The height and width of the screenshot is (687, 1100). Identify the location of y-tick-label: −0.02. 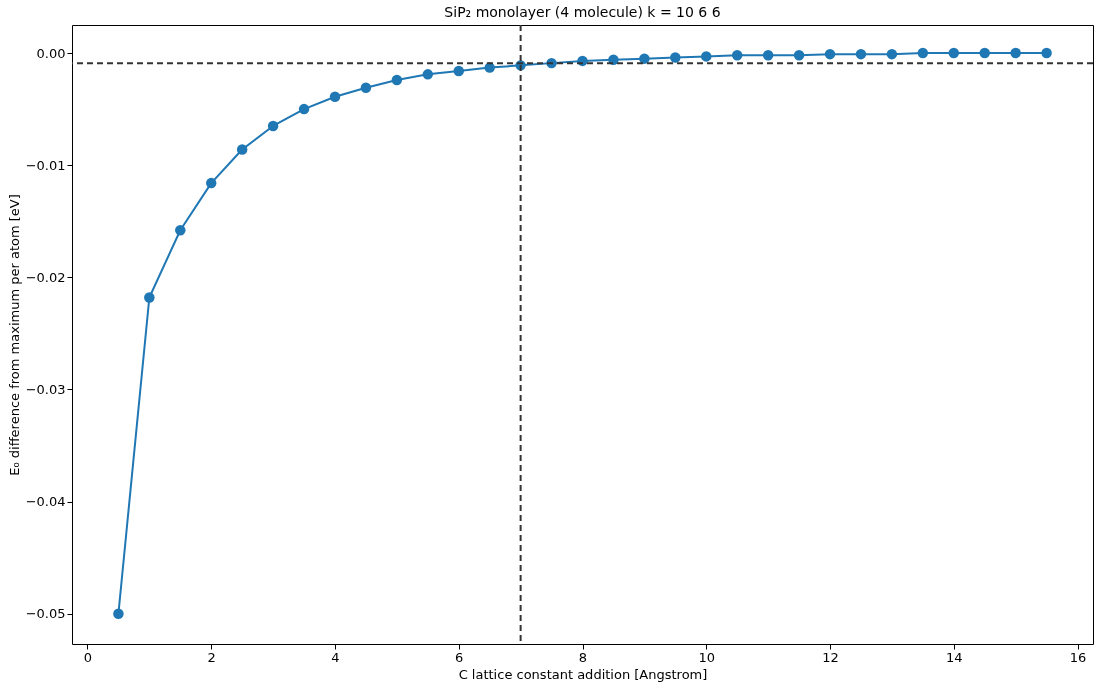
(45, 277).